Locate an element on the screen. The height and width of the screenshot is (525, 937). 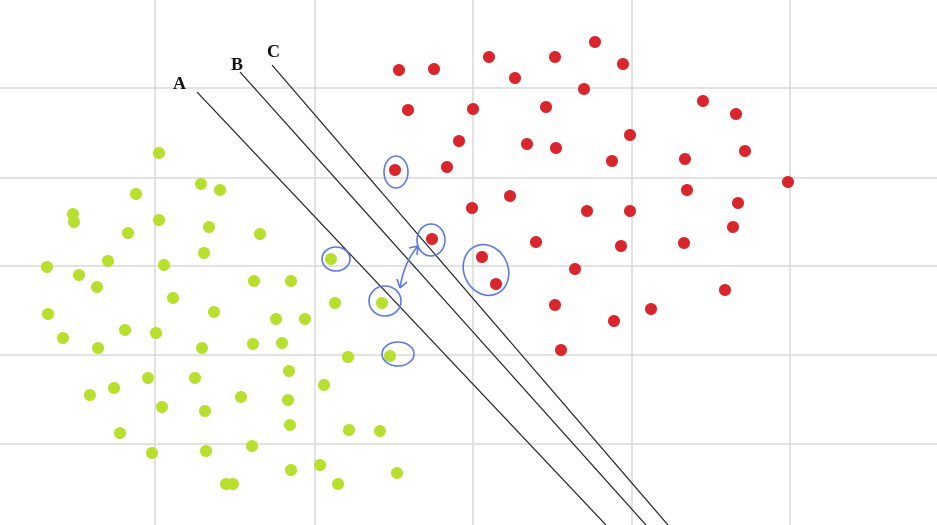
annotations is located at coordinates (415, 261).